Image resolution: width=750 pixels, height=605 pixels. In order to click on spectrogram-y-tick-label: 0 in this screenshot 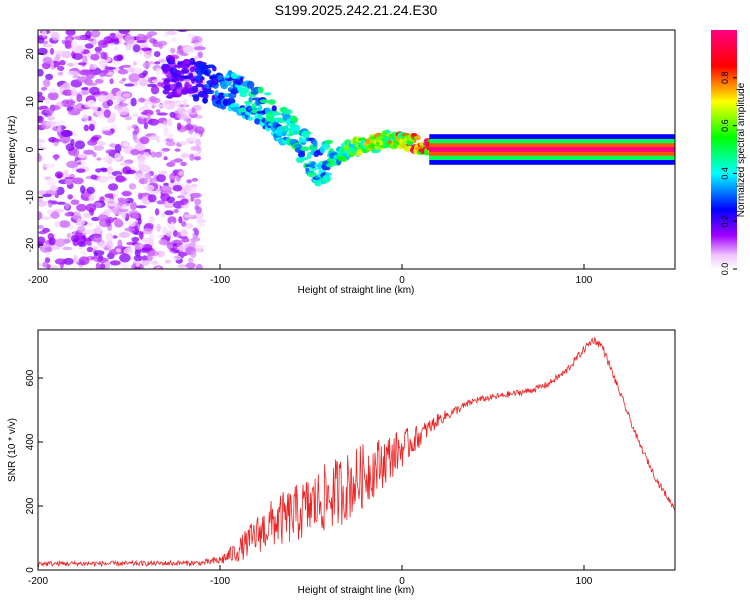, I will do `click(30, 149)`.